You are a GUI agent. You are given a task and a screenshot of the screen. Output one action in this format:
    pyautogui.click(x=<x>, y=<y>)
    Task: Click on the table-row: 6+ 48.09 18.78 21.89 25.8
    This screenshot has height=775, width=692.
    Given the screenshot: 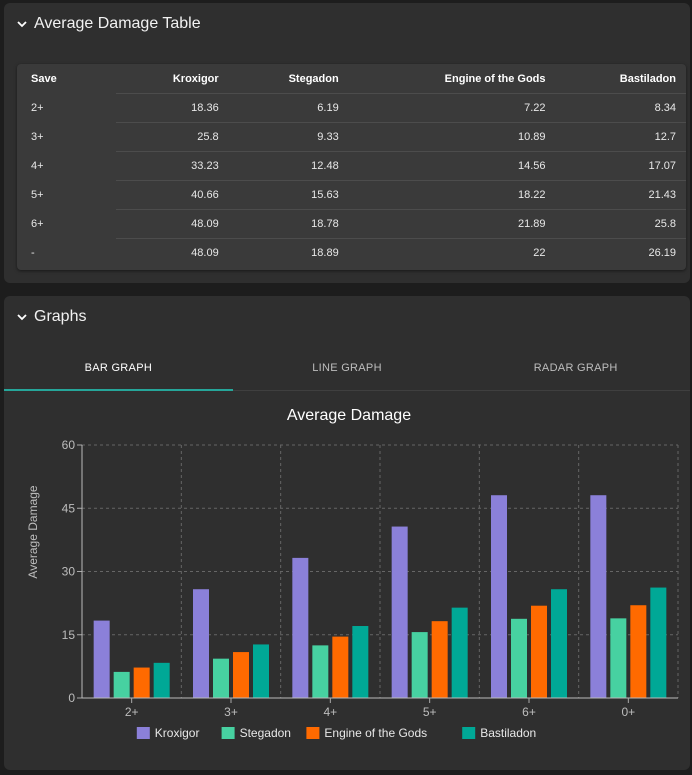 What is the action you would take?
    pyautogui.click(x=351, y=224)
    